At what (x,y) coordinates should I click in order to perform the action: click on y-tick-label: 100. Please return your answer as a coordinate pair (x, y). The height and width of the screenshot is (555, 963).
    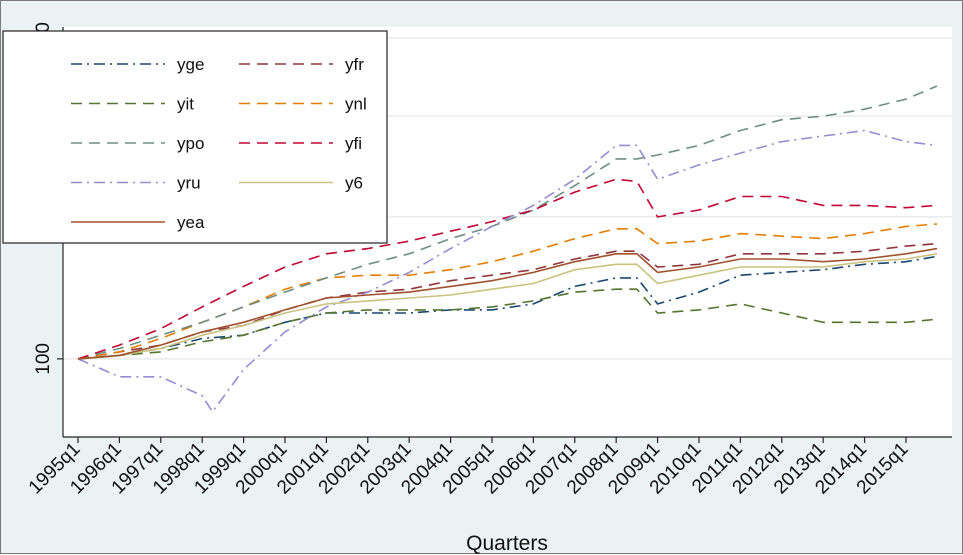
    Looking at the image, I should click on (43, 359).